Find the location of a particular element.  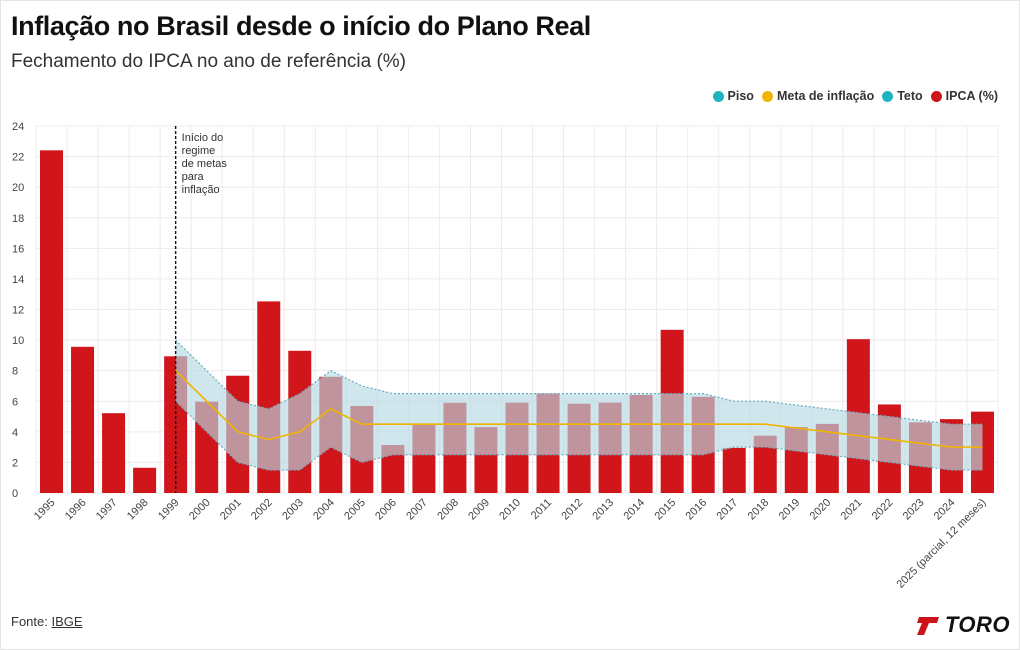

x-tick-label: 2023 is located at coordinates (914, 510).